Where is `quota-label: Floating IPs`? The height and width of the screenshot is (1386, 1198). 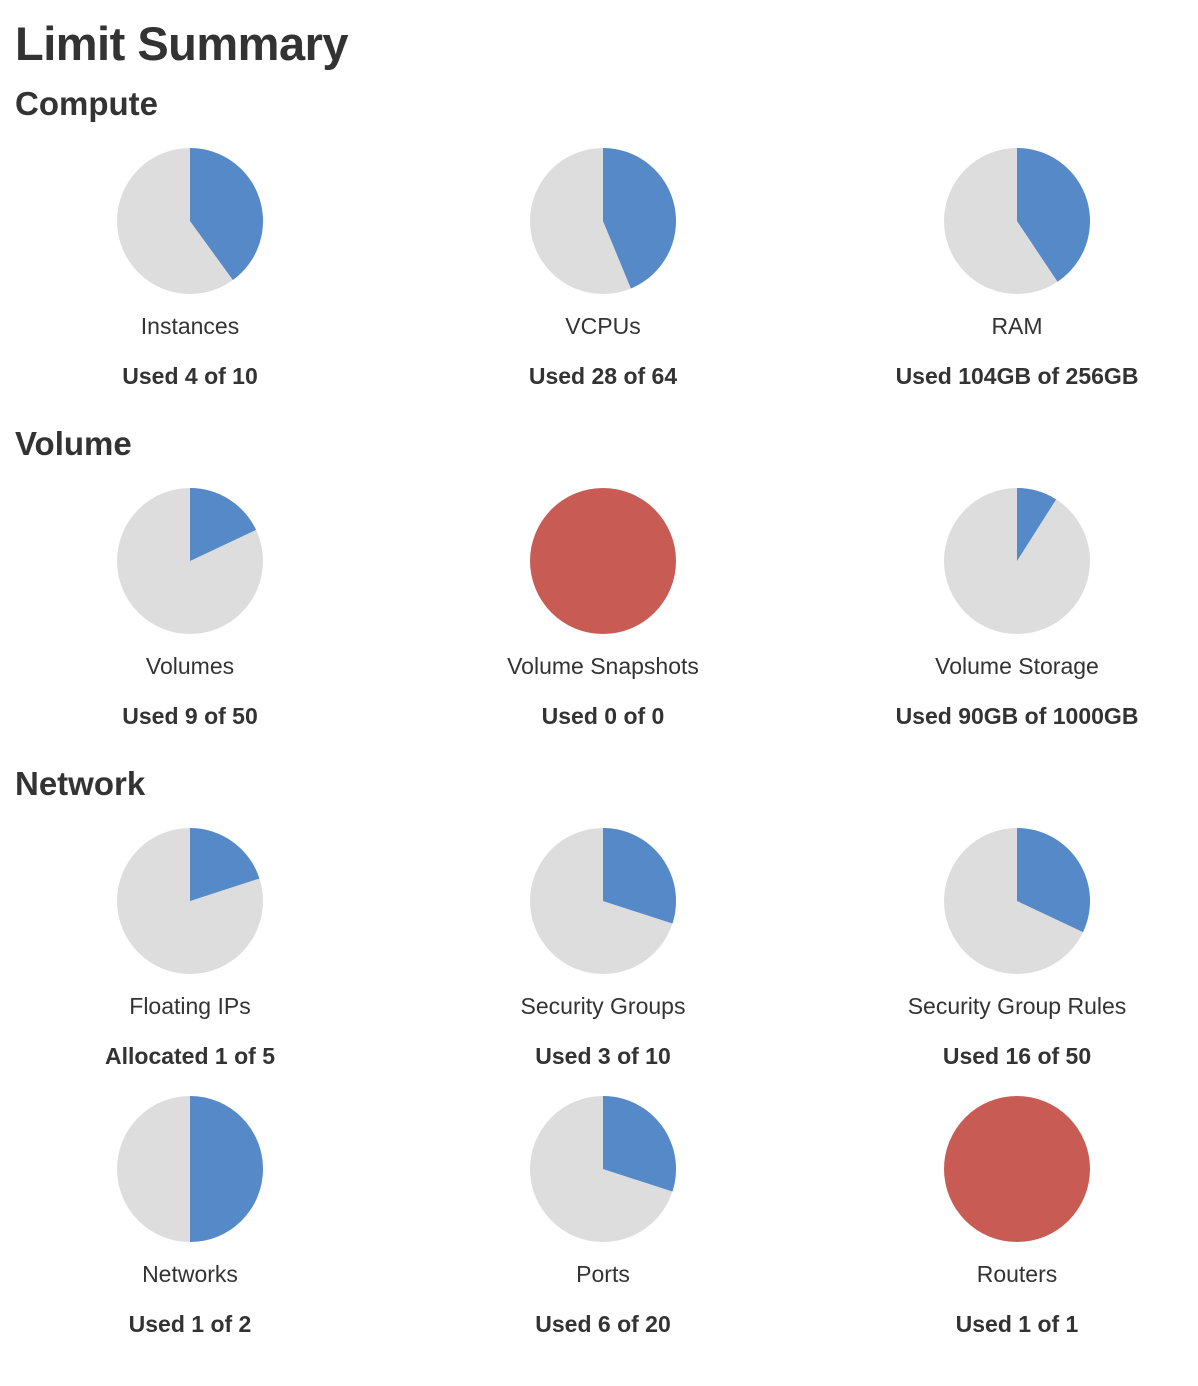 quota-label: Floating IPs is located at coordinates (190, 1006).